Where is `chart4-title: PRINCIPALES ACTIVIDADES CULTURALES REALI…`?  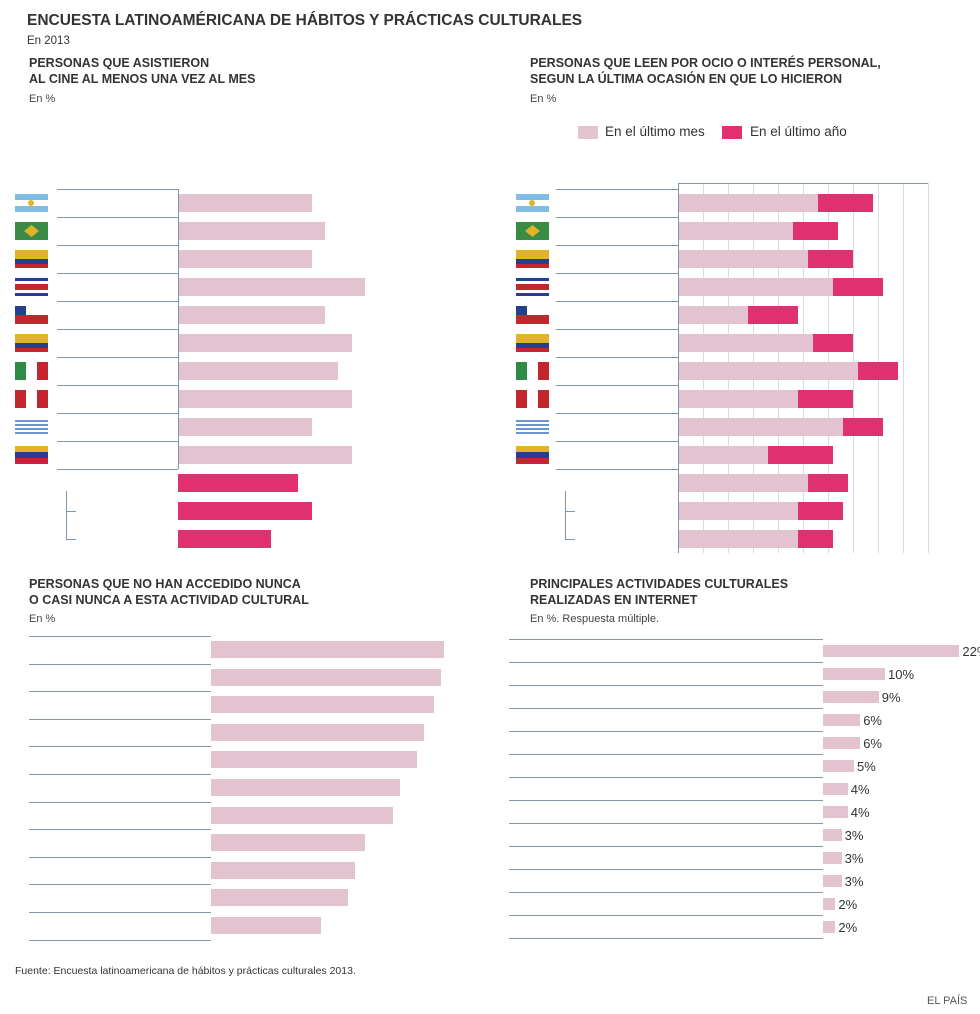
chart4-title: PRINCIPALES ACTIVIDADES CULTURALES REALI… is located at coordinates (659, 592).